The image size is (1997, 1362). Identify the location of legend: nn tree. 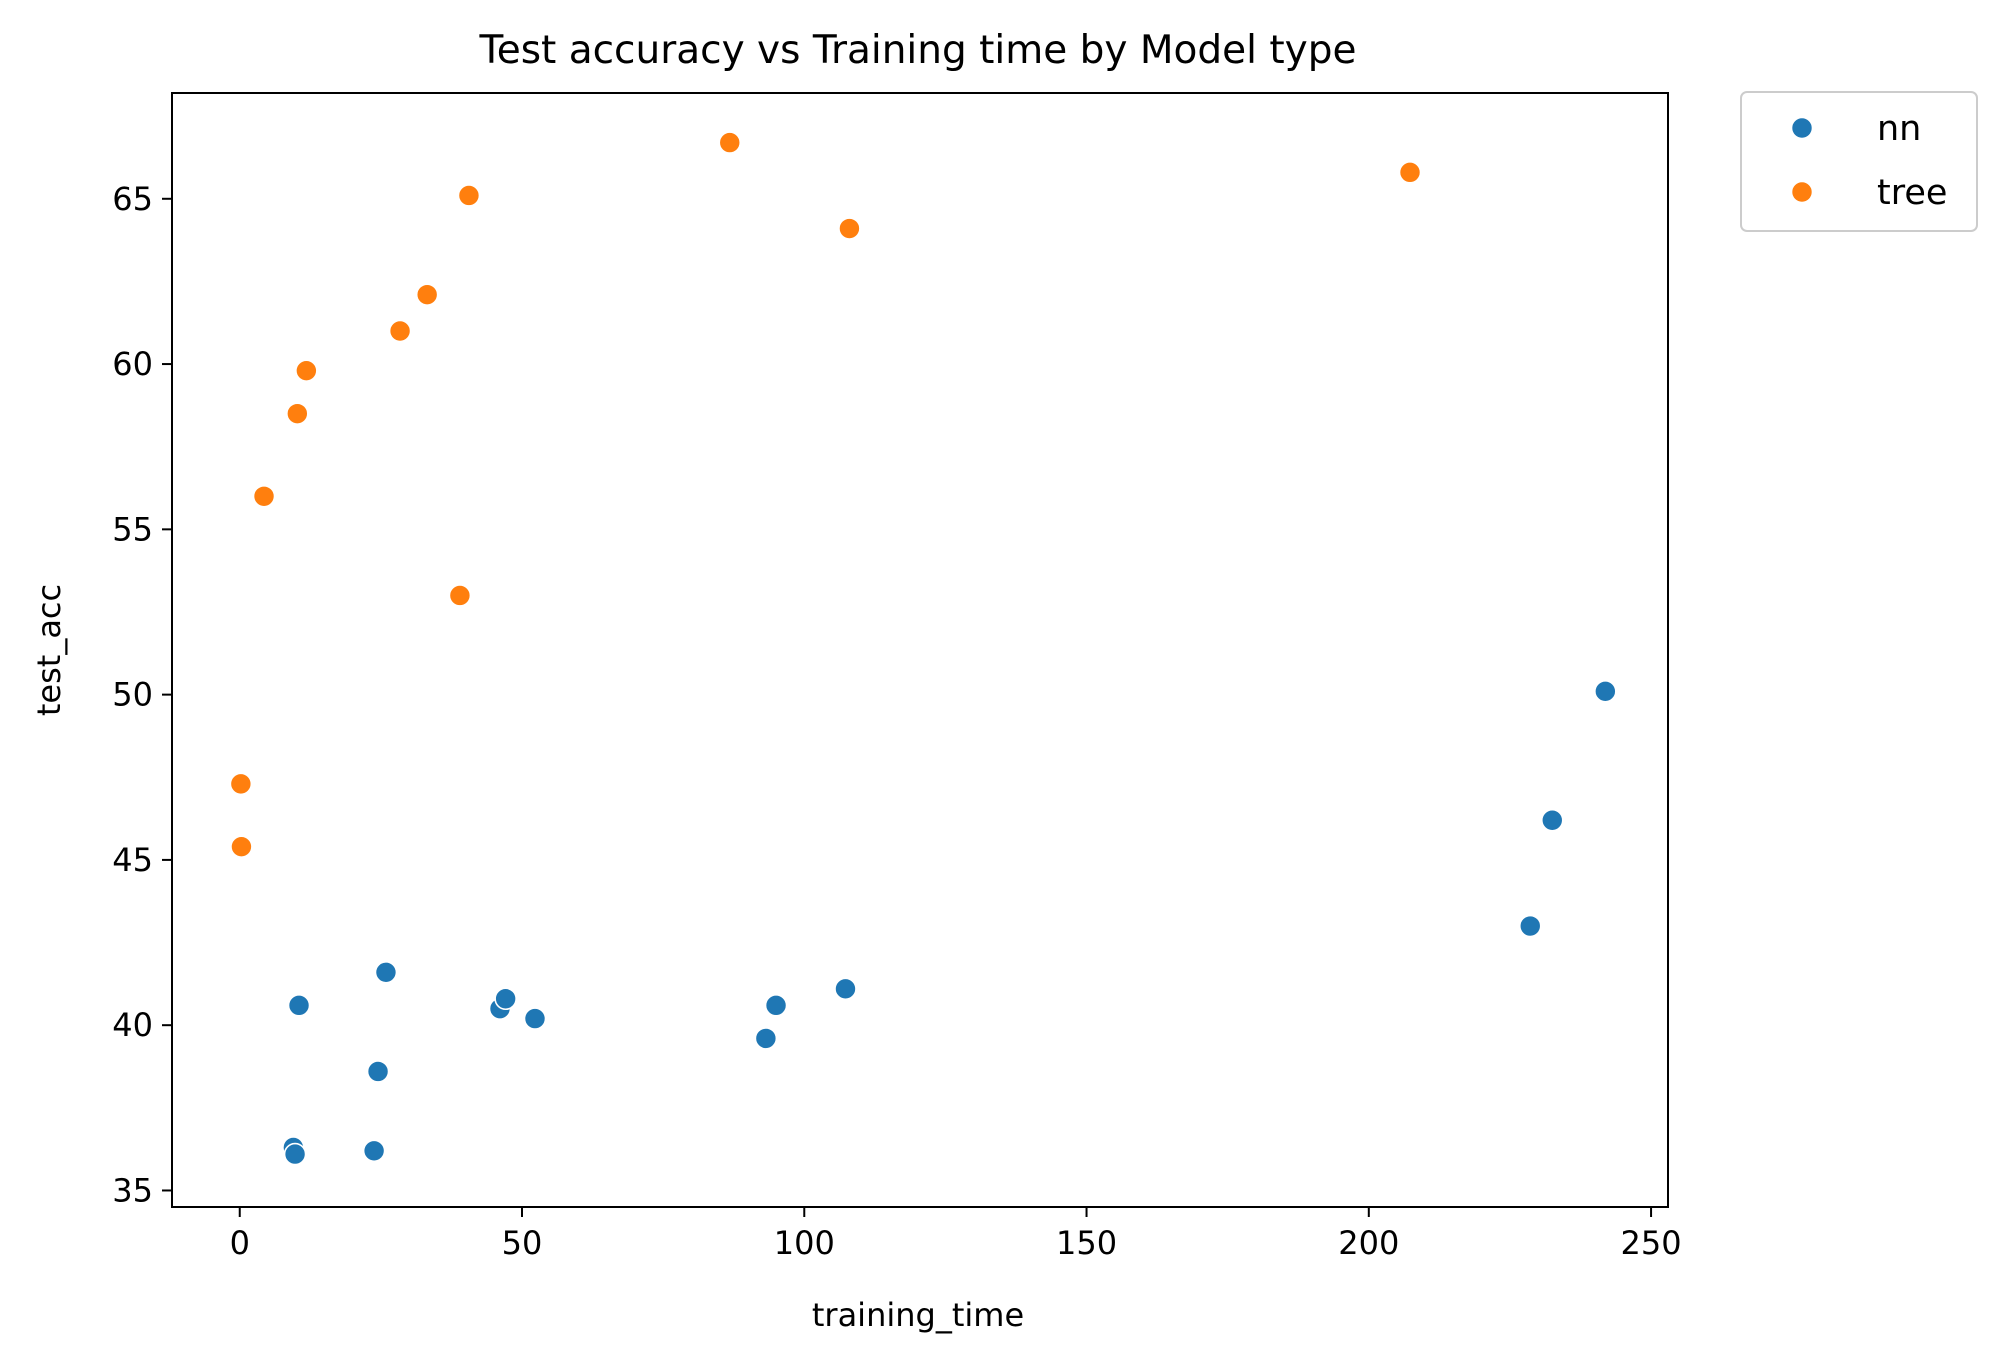
(1859, 161).